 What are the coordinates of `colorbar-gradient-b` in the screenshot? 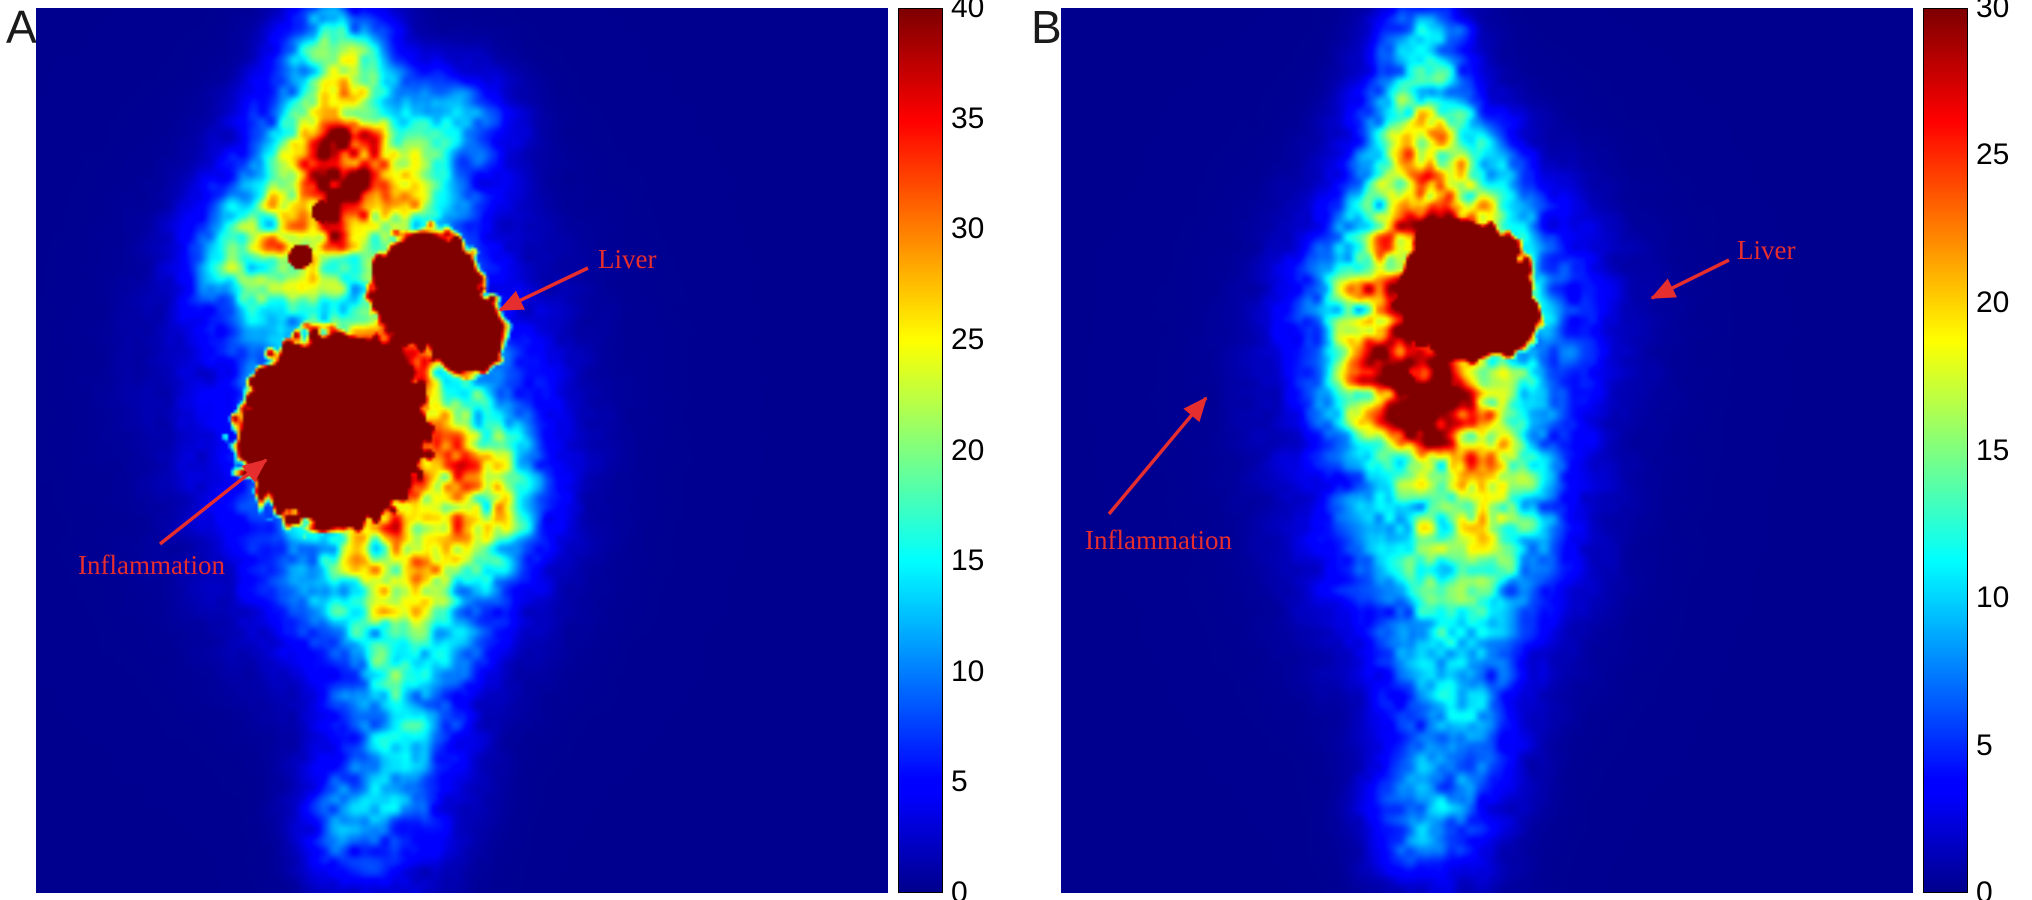 It's located at (1945, 450).